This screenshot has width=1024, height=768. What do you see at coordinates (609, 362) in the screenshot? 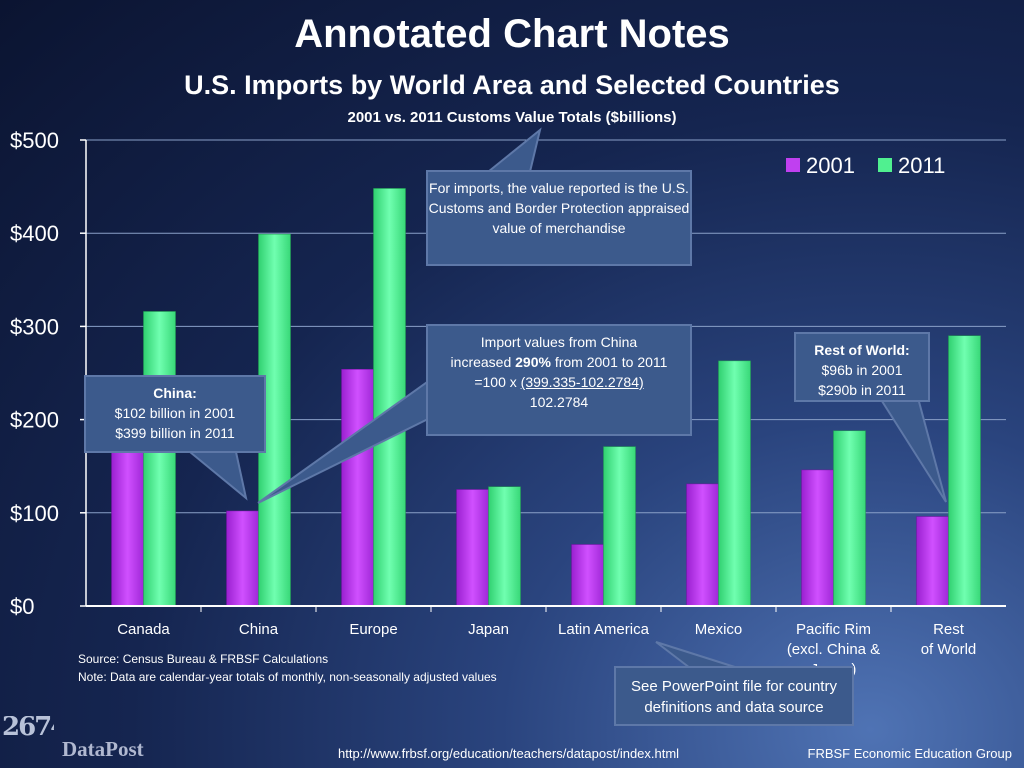
I see `china-increase-line2-post: from 2001 to 2011` at bounding box center [609, 362].